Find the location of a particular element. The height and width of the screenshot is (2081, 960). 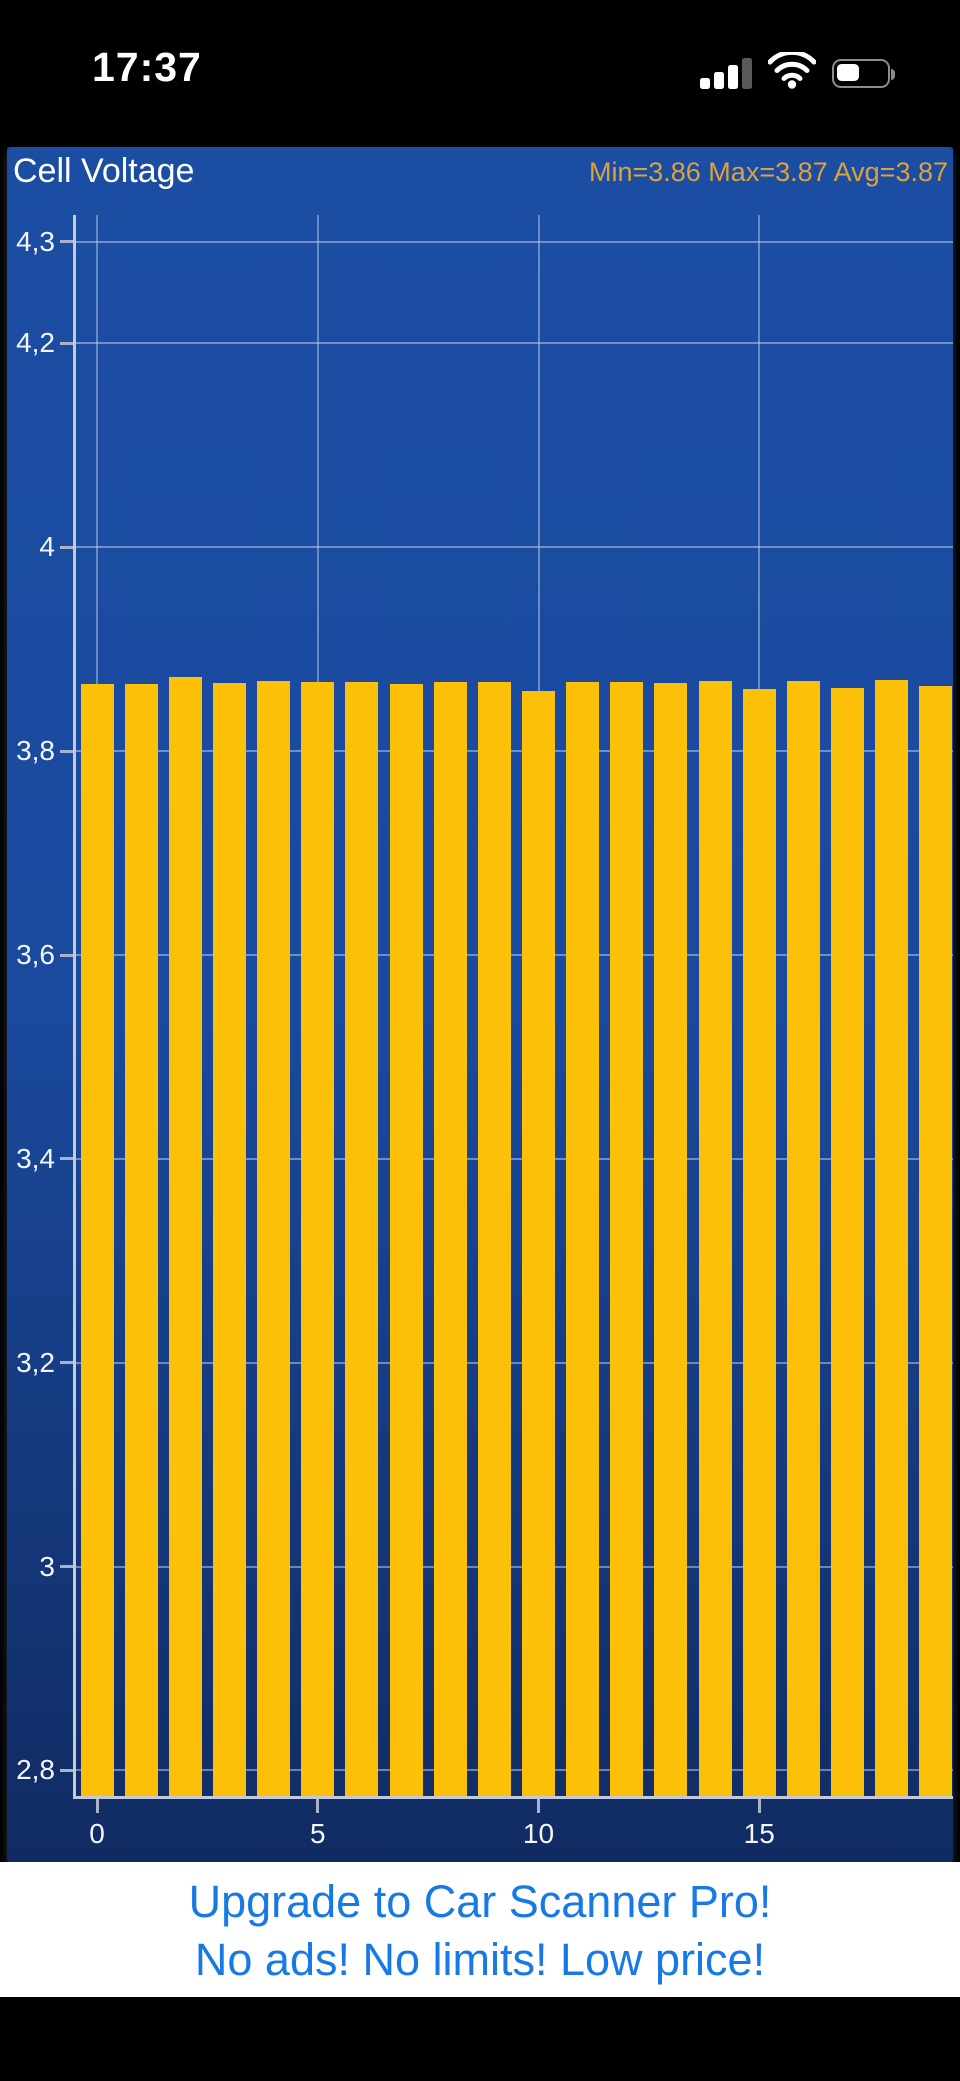

x-axis-label: 10 is located at coordinates (538, 1833).